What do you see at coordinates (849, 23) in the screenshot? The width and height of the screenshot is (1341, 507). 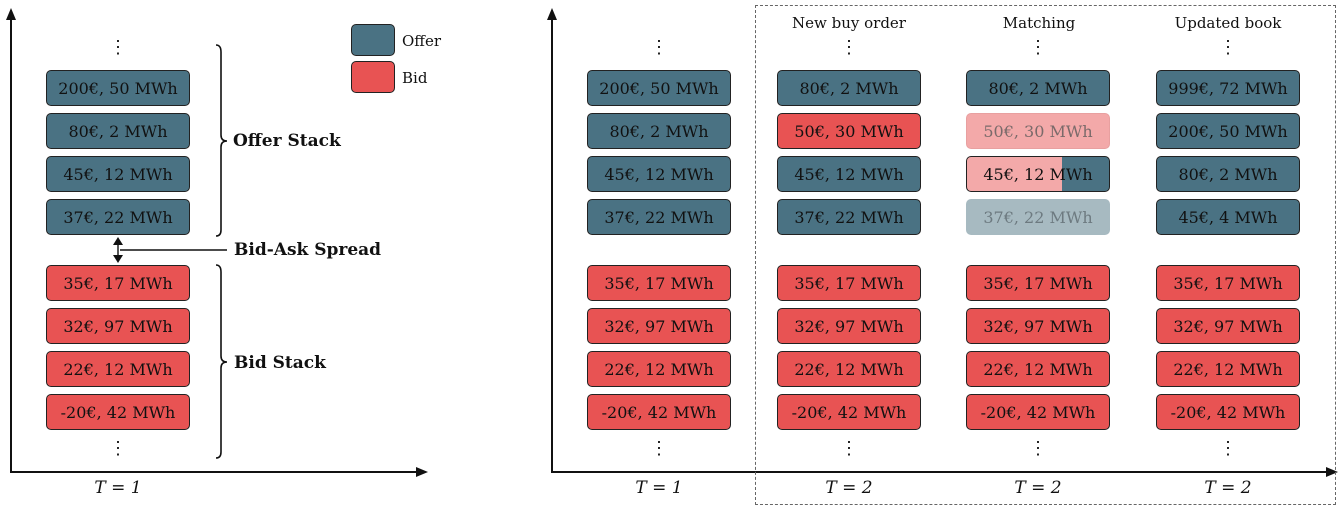 I see `column-title-new-buy-order: New buy order` at bounding box center [849, 23].